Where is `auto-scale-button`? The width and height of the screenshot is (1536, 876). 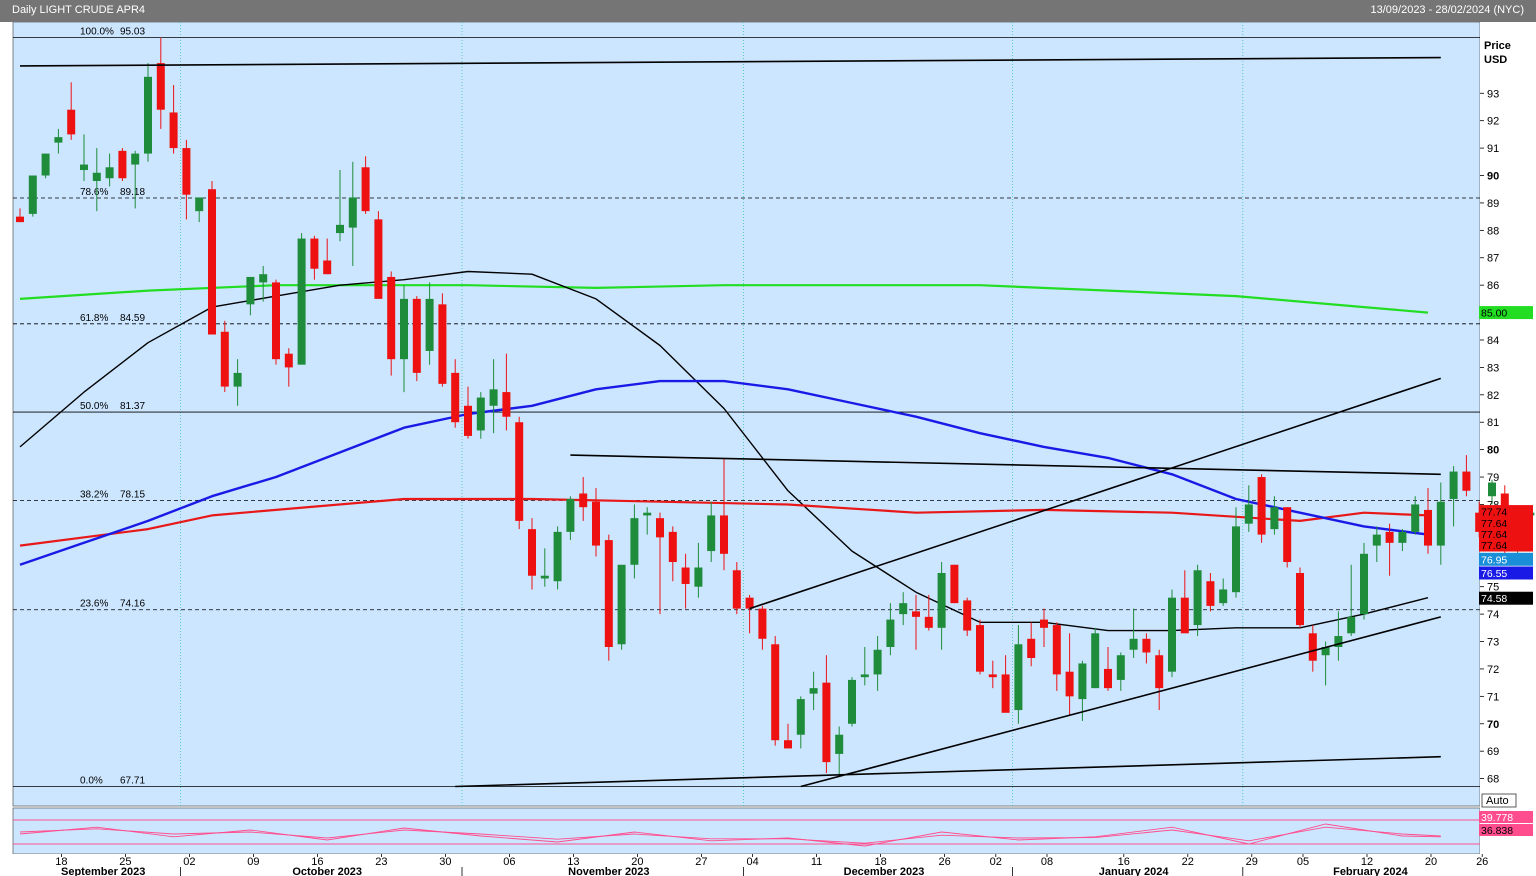
auto-scale-button is located at coordinates (1499, 800).